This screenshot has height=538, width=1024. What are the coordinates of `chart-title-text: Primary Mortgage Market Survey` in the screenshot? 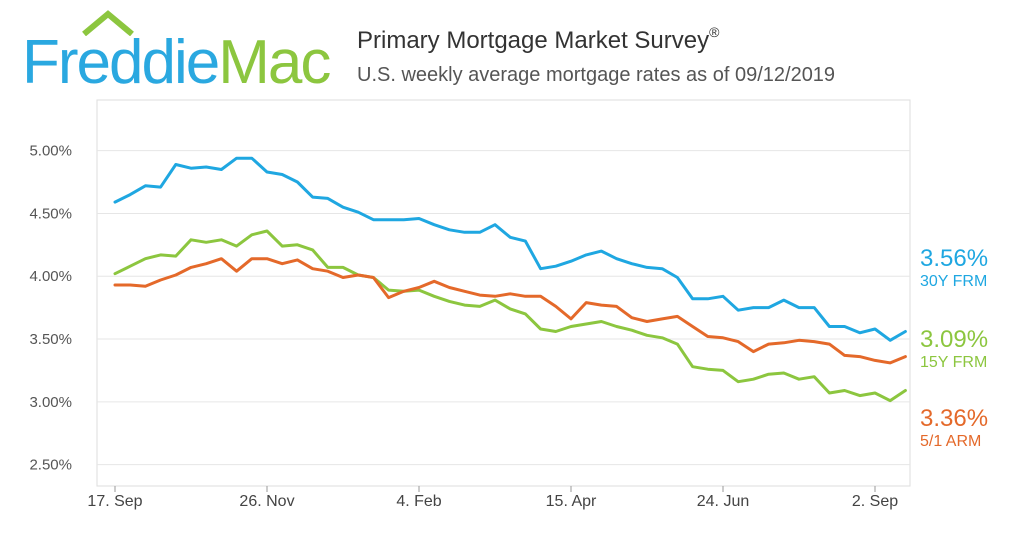 It's located at (533, 40).